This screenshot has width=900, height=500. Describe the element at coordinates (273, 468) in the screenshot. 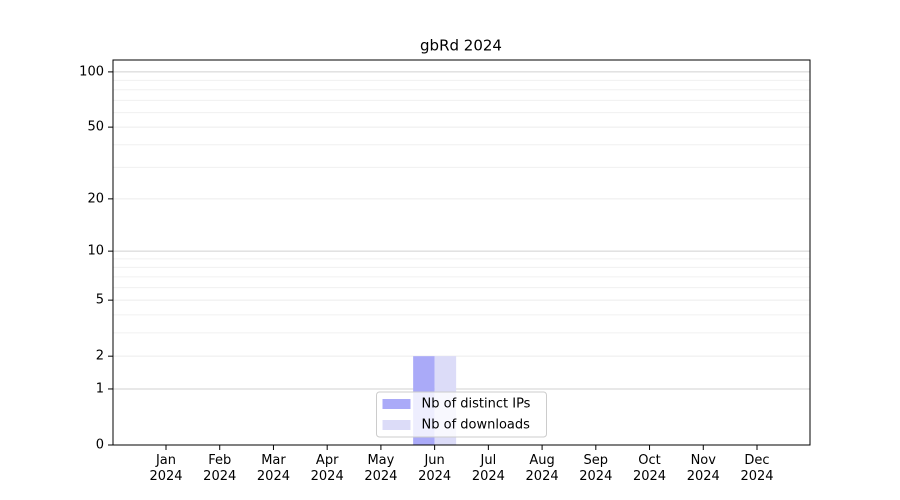

I see `x-tick-label: Mar 2024` at that location.